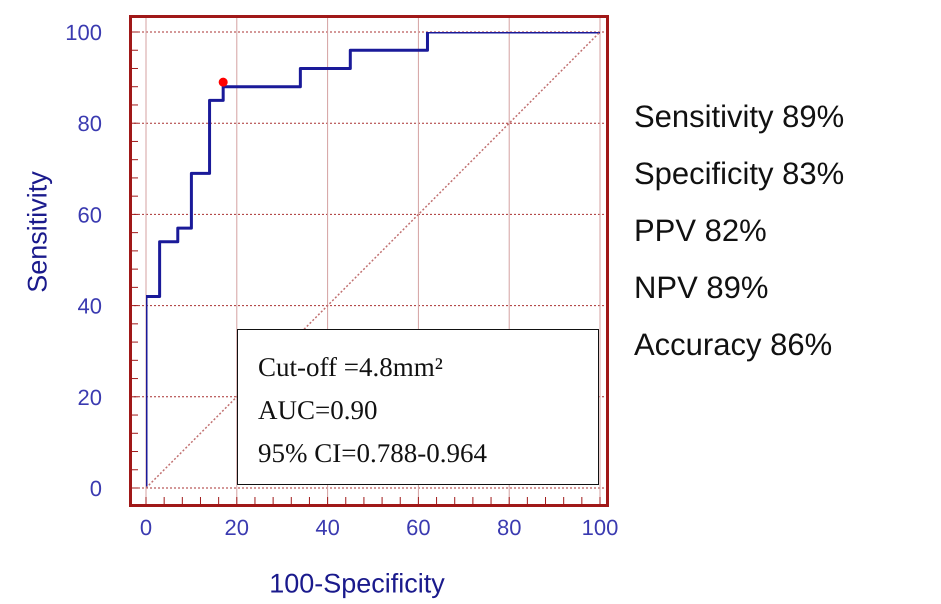 The height and width of the screenshot is (604, 941). Describe the element at coordinates (90, 215) in the screenshot. I see `y-tick-label: 60` at that location.